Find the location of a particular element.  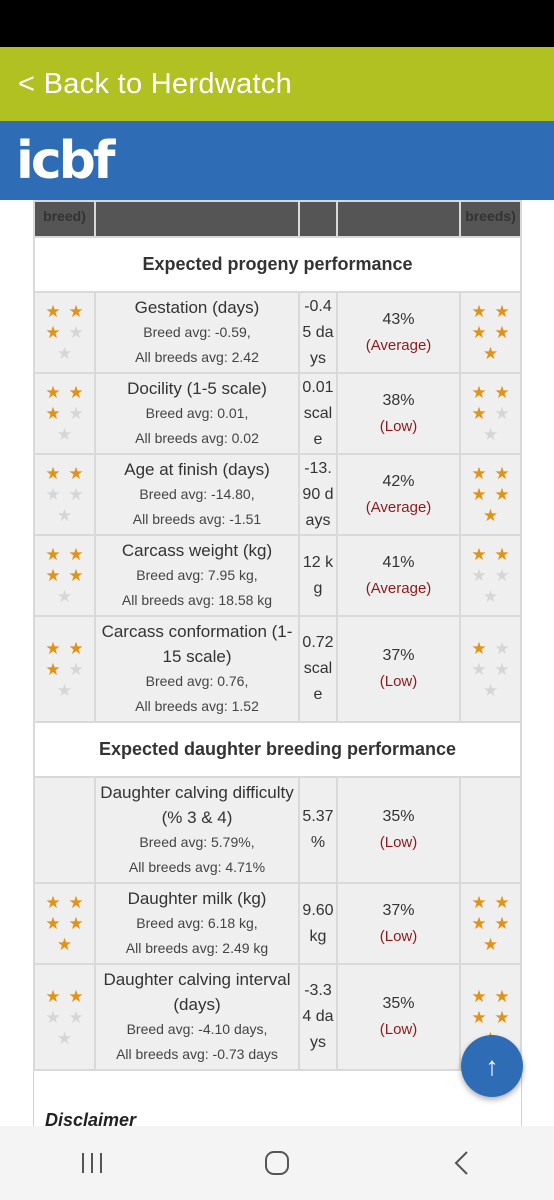

arrow-up-icon: ↑ is located at coordinates (492, 1065).